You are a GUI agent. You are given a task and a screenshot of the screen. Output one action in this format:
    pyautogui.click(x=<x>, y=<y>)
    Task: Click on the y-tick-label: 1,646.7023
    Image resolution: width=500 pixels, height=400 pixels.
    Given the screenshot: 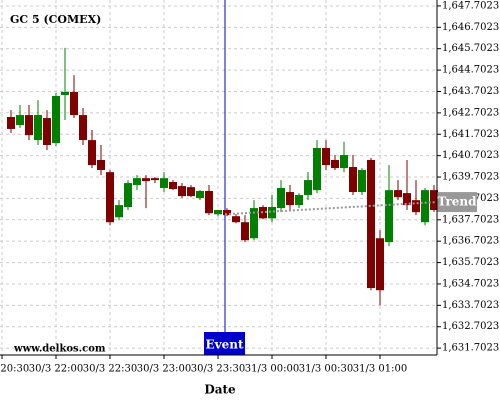 What is the action you would take?
    pyautogui.click(x=470, y=27)
    